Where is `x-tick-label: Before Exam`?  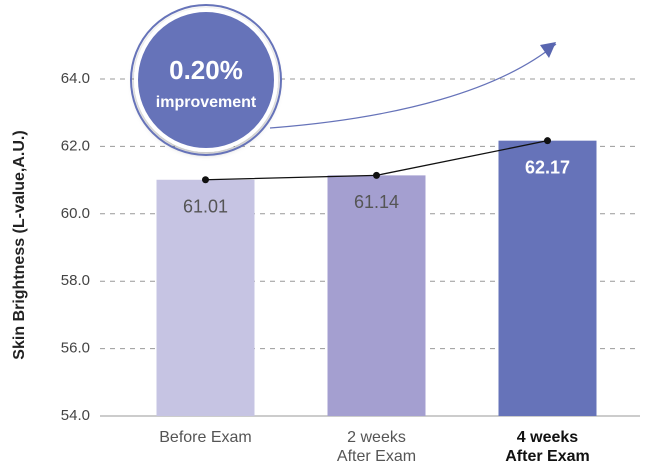 x-tick-label: Before Exam is located at coordinates (205, 437).